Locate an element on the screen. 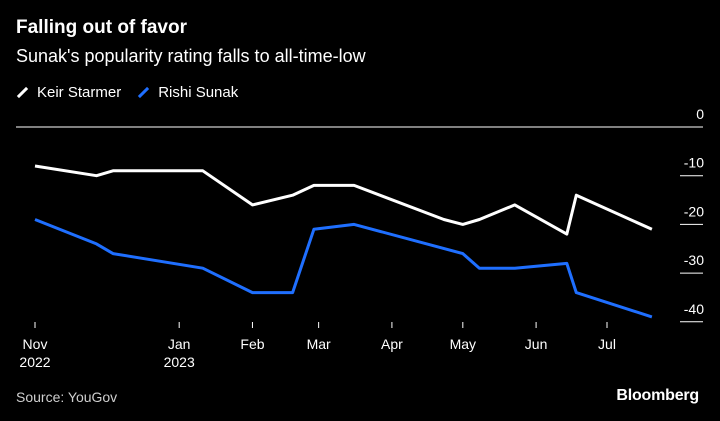 The height and width of the screenshot is (421, 720). x-tick-sublabel: 2022 is located at coordinates (34, 362).